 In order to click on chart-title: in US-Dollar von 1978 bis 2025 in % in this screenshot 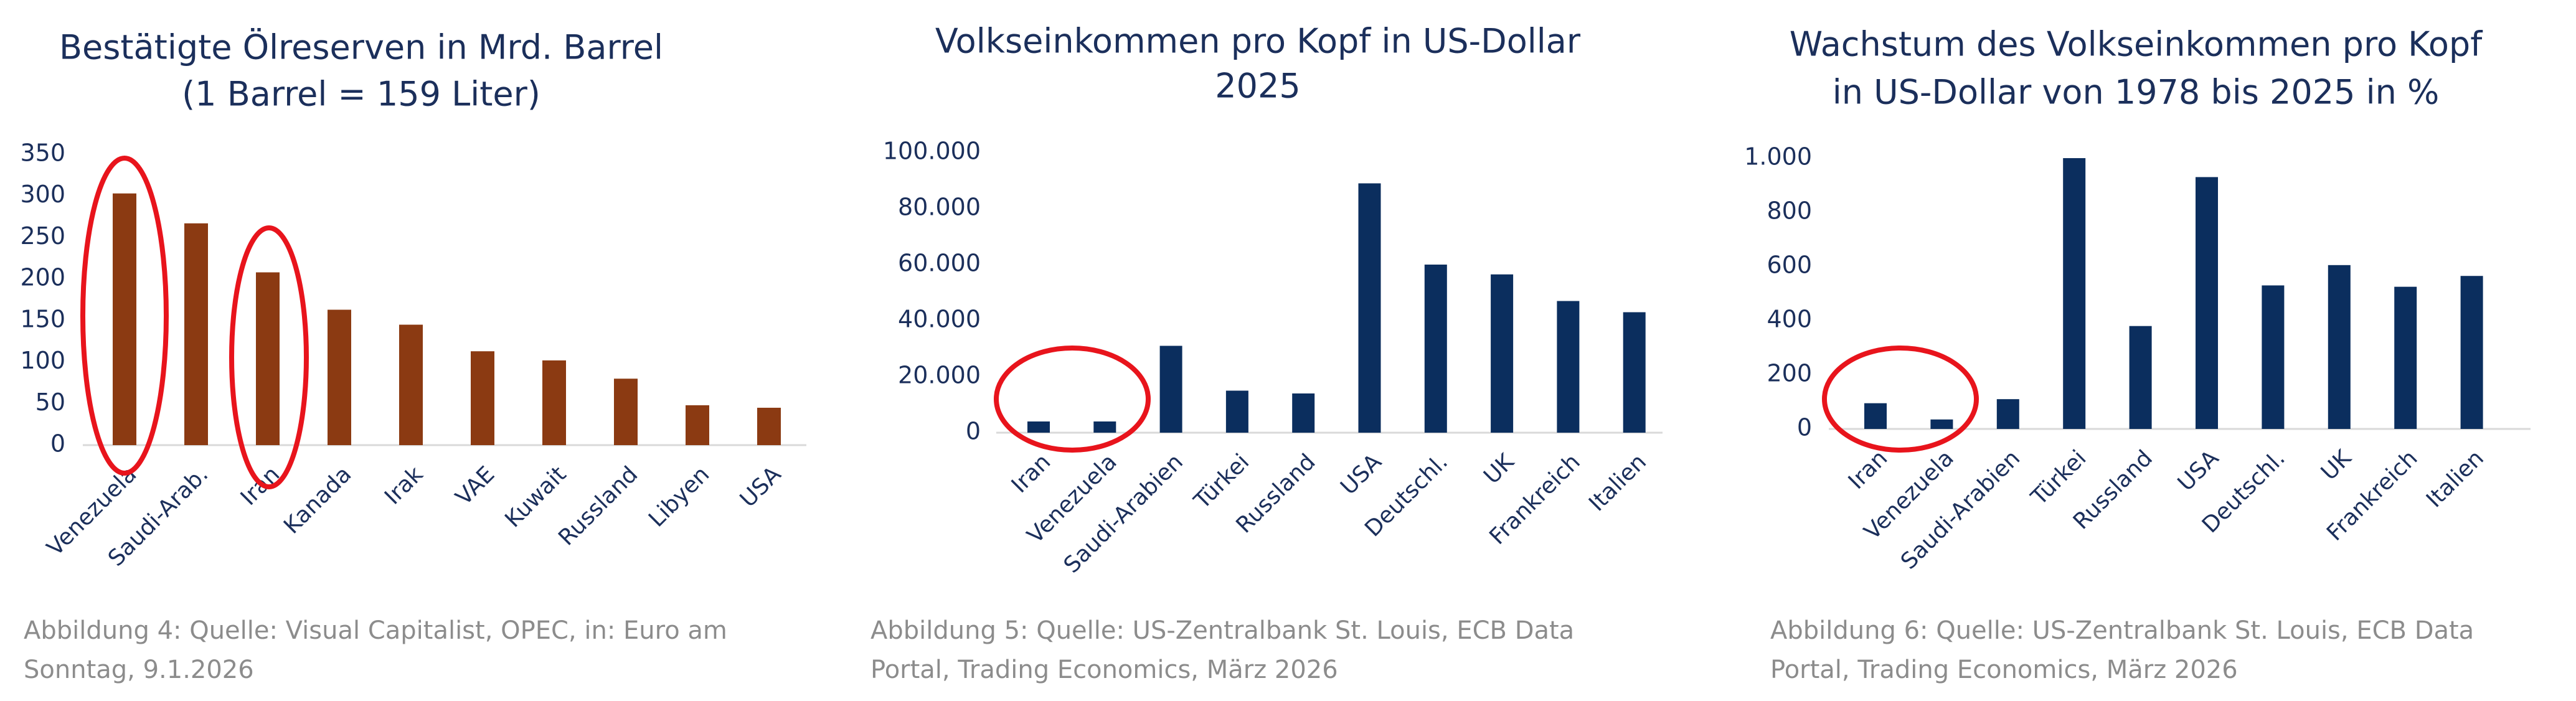, I will do `click(2136, 92)`.